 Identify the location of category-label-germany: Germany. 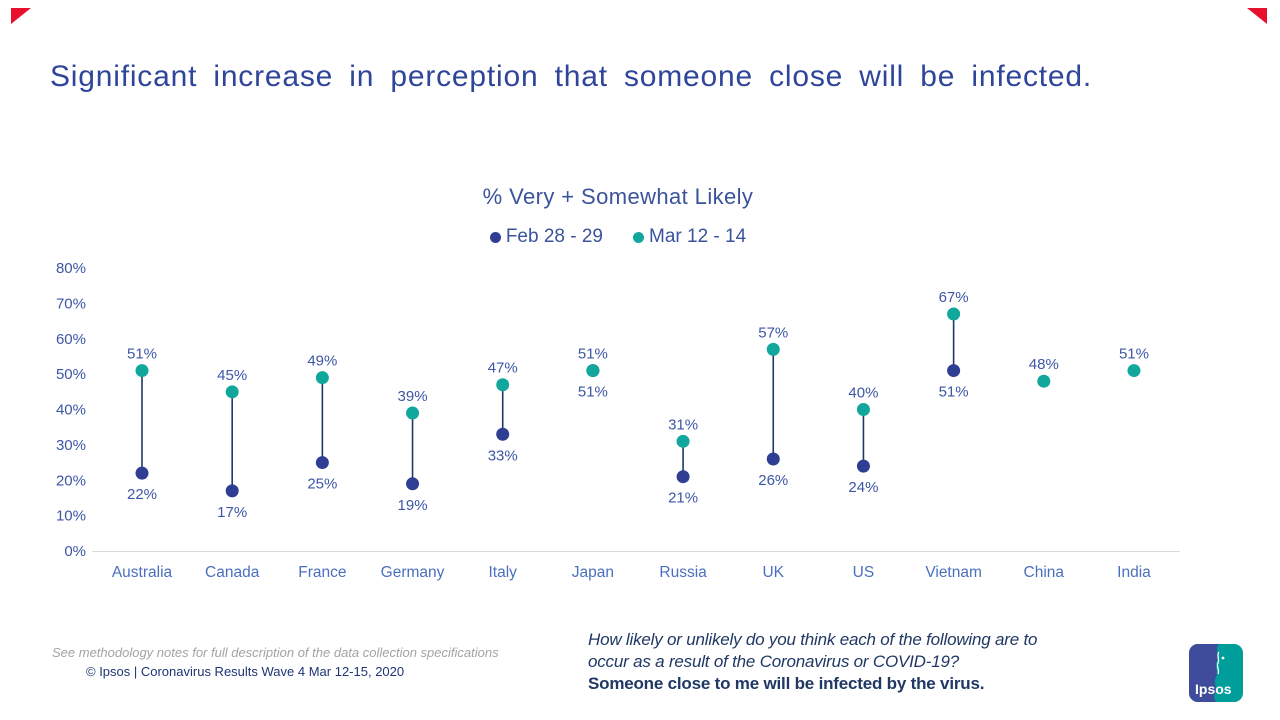
(413, 572).